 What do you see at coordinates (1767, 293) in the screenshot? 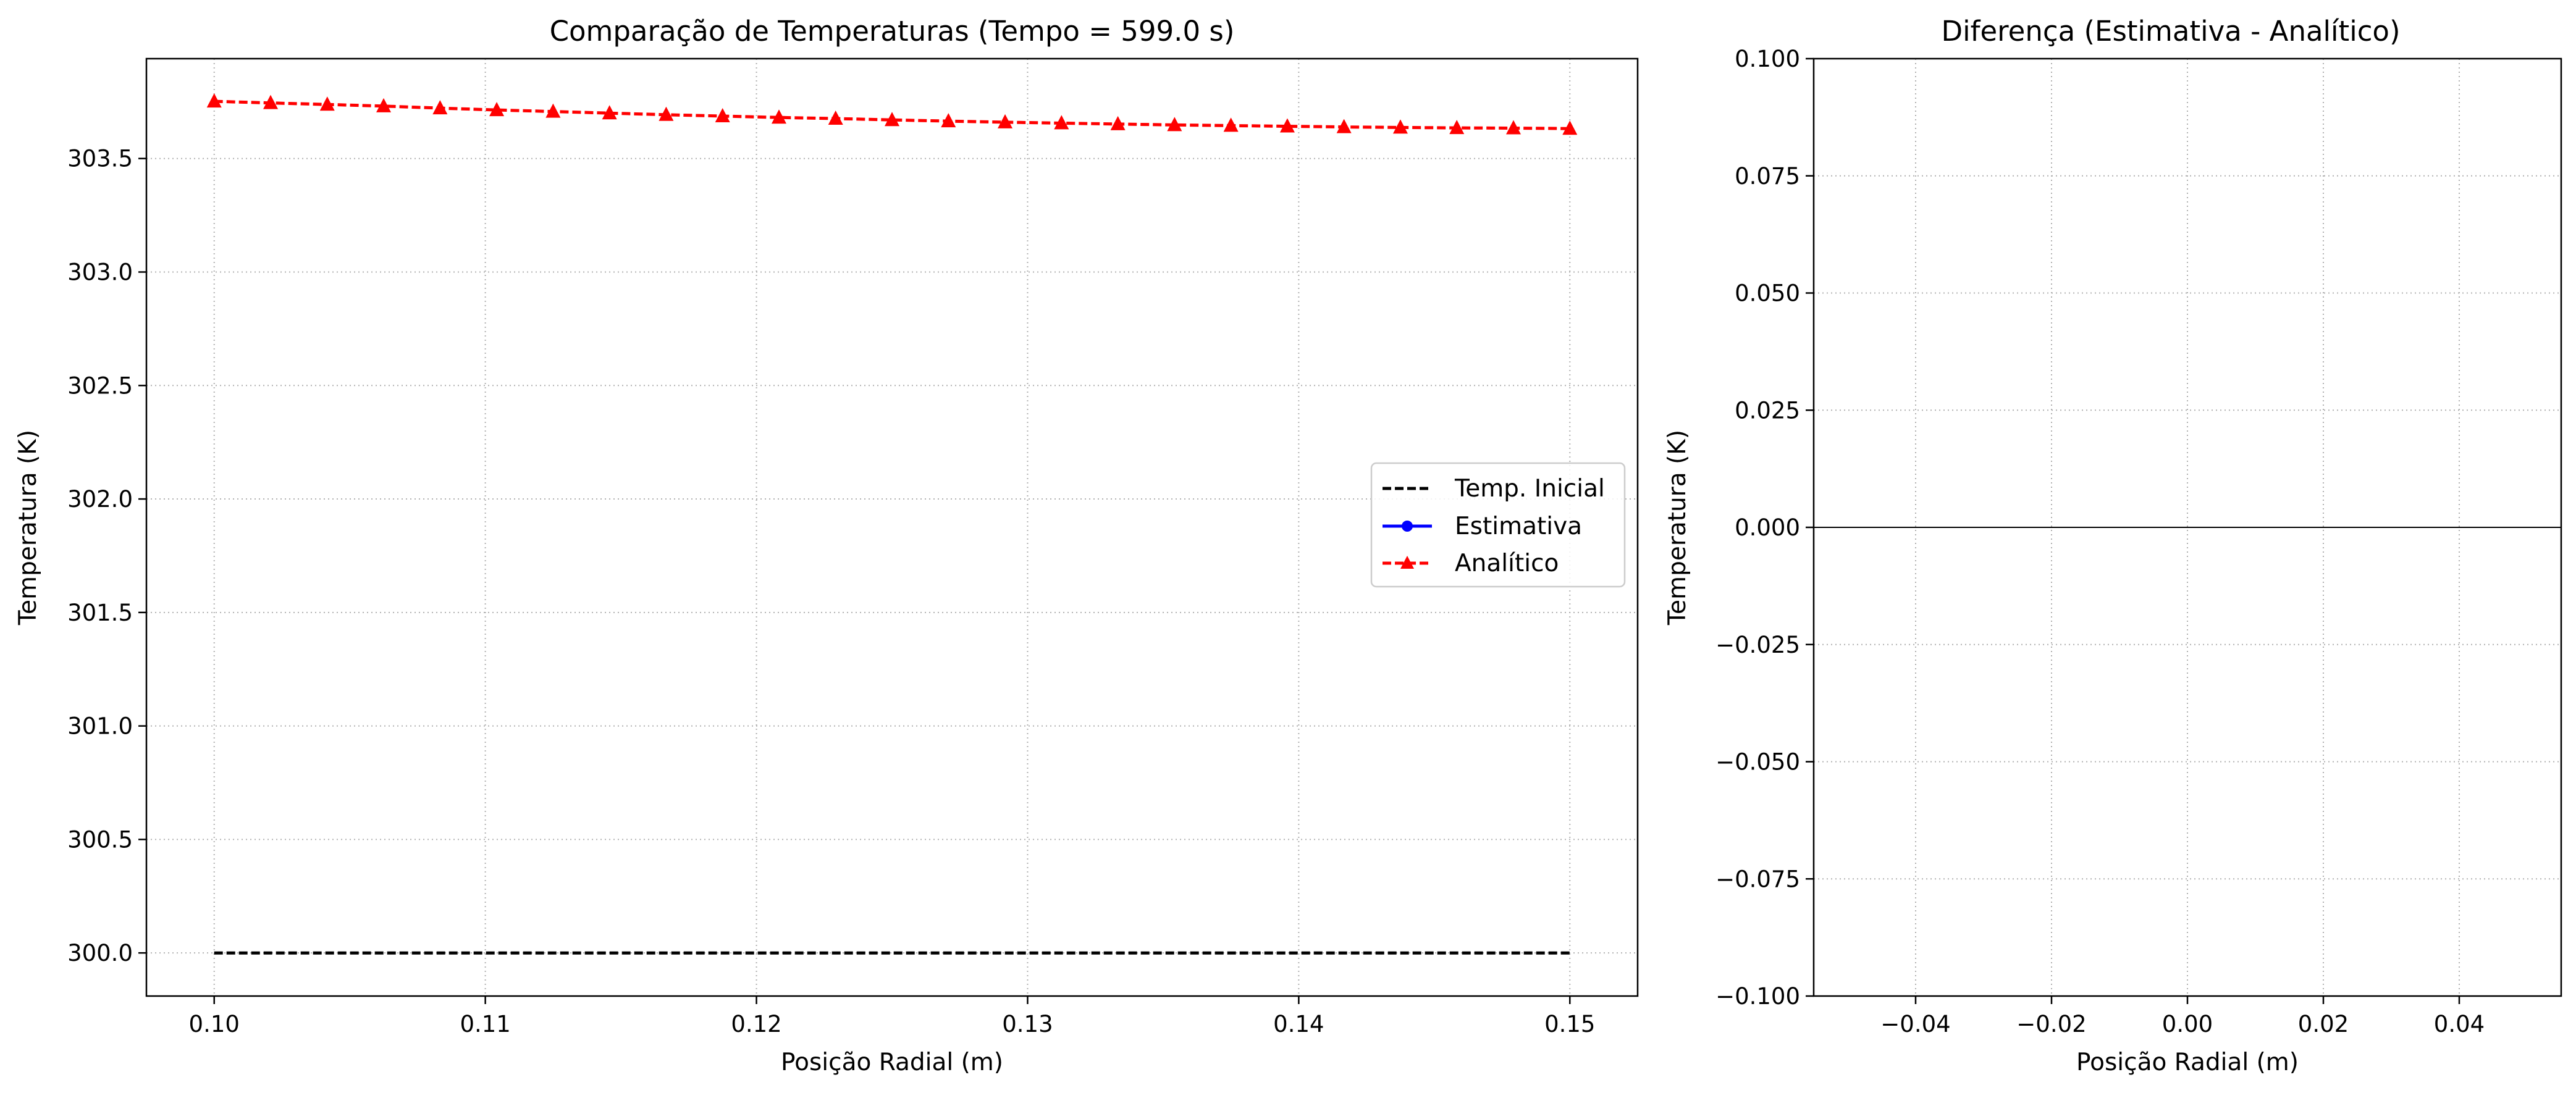
I see `y-tick-label: 0.050` at bounding box center [1767, 293].